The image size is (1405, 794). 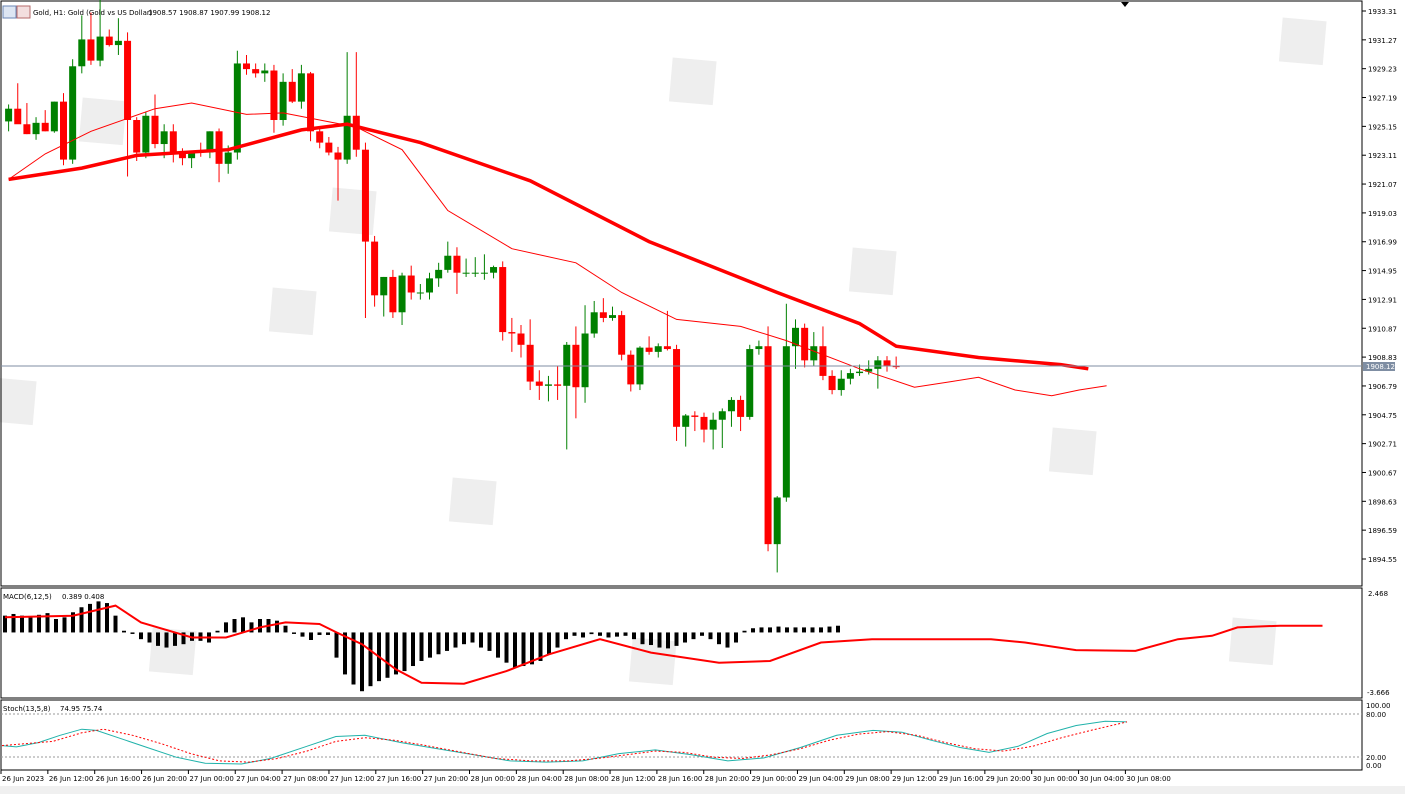 What do you see at coordinates (532, 648) in the screenshot?
I see `macd-histogram-bar` at bounding box center [532, 648].